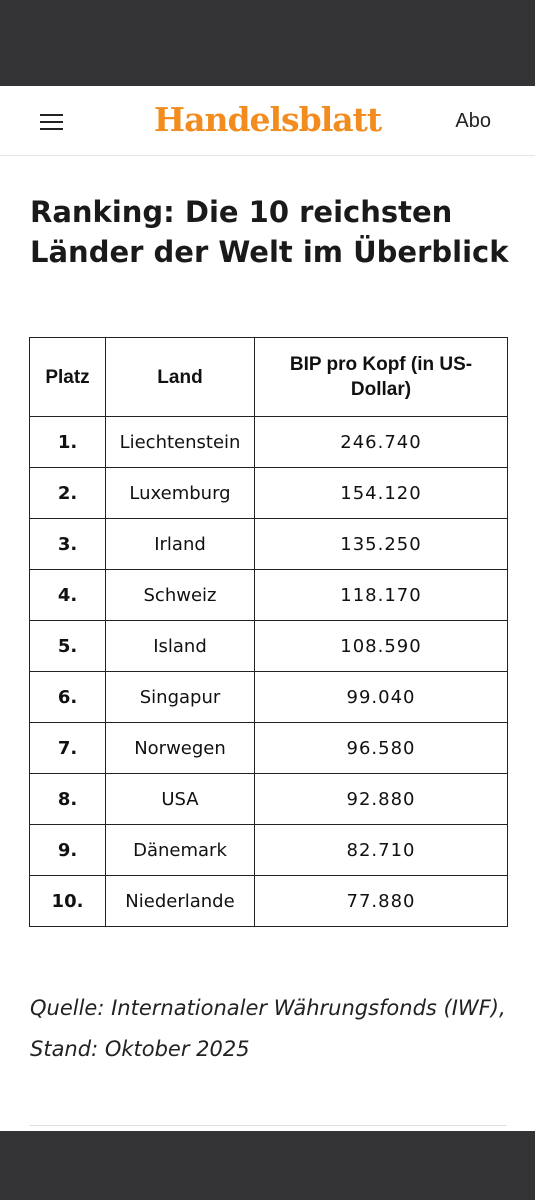 The width and height of the screenshot is (535, 1200). What do you see at coordinates (381, 544) in the screenshot?
I see `gdp-cell: 135.250` at bounding box center [381, 544].